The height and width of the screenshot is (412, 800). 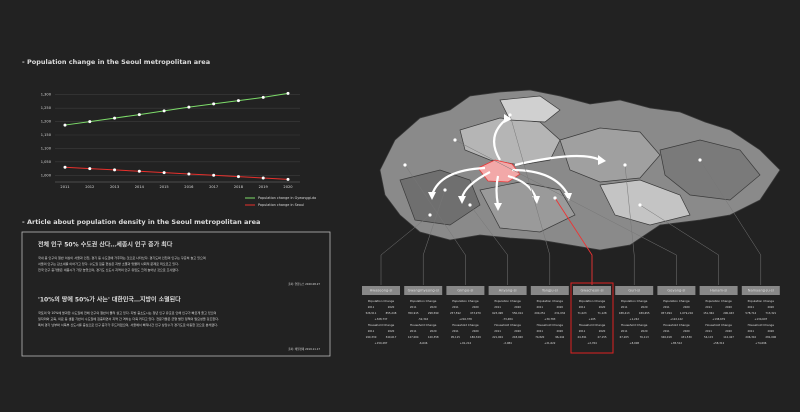 I want to click on x-tick-label: 2014, so click(x=140, y=187).